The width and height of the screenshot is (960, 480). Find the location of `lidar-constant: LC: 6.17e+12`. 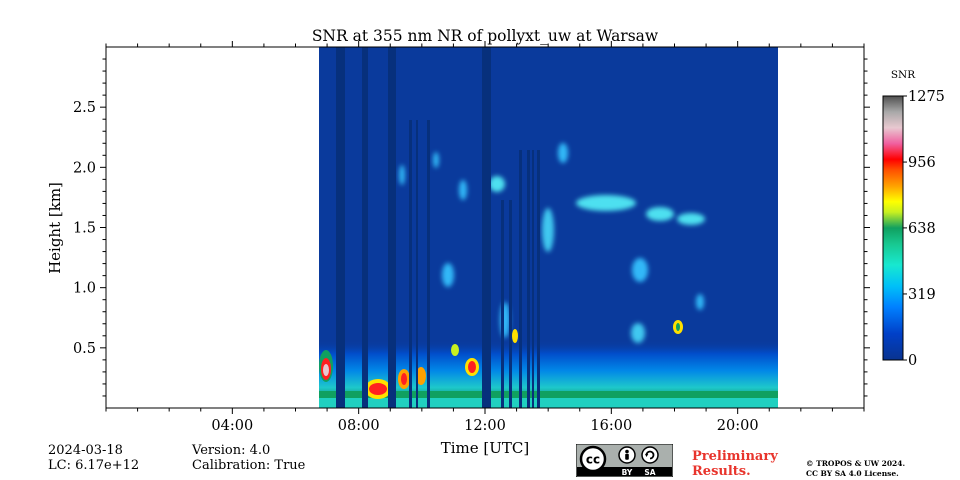

lidar-constant: LC: 6.17e+12 is located at coordinates (94, 465).